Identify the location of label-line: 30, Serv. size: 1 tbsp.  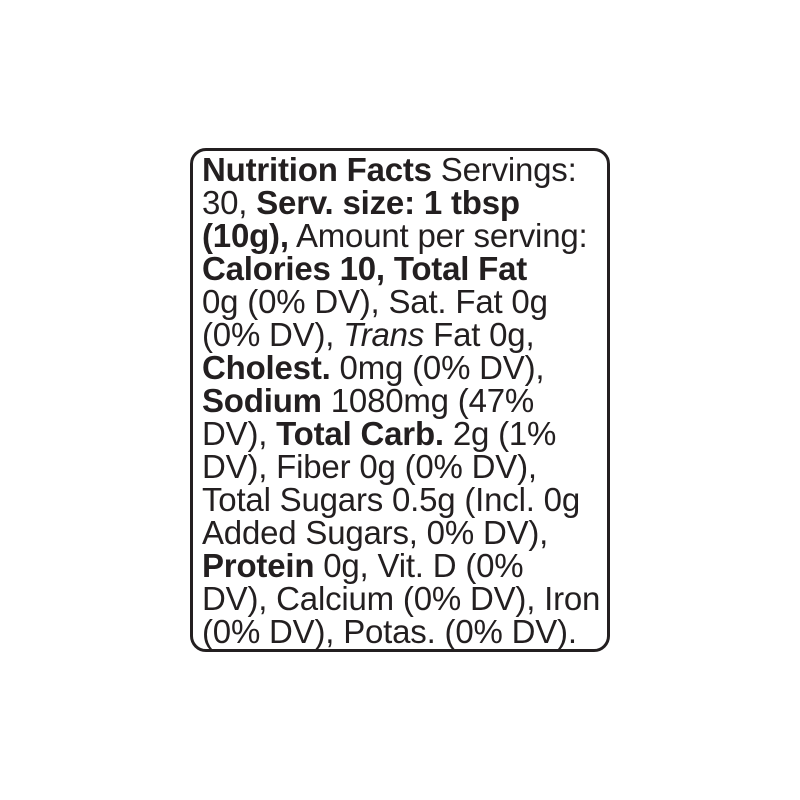
(403, 202).